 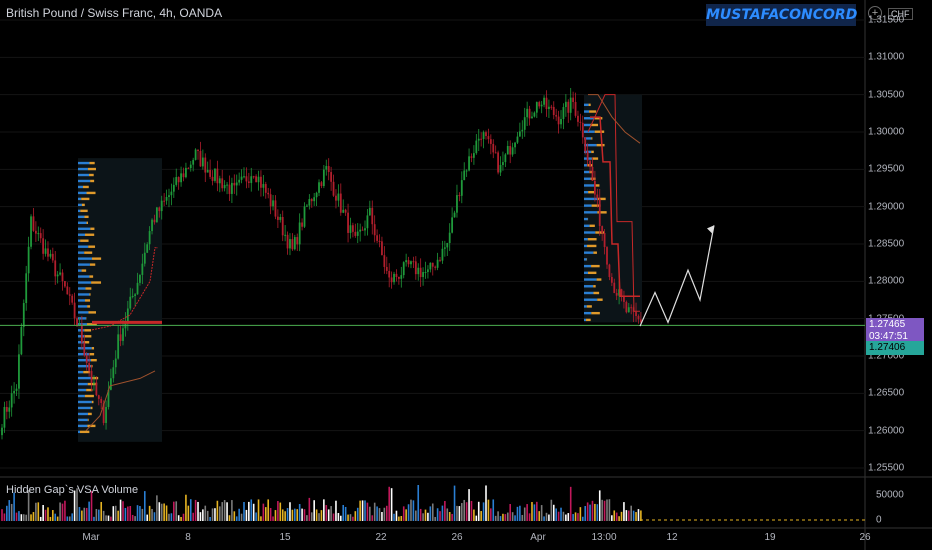 What do you see at coordinates (886, 431) in the screenshot?
I see `price-tick-label: 1.26000` at bounding box center [886, 431].